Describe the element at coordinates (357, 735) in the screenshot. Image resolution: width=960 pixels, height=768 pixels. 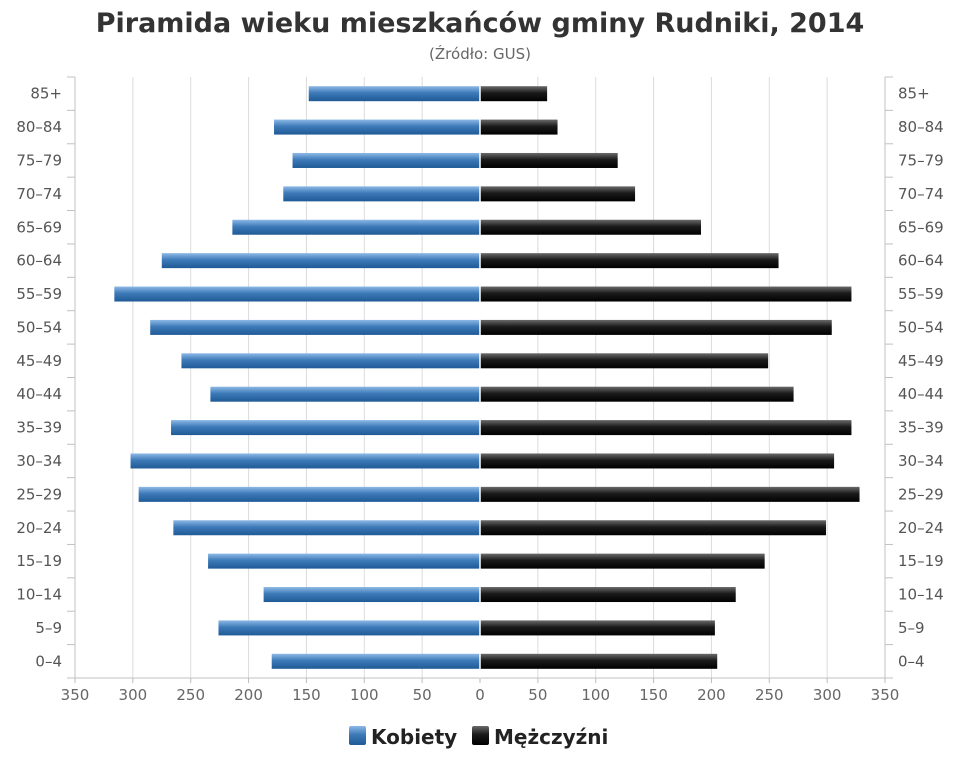
I see `legend-swatch-women` at that location.